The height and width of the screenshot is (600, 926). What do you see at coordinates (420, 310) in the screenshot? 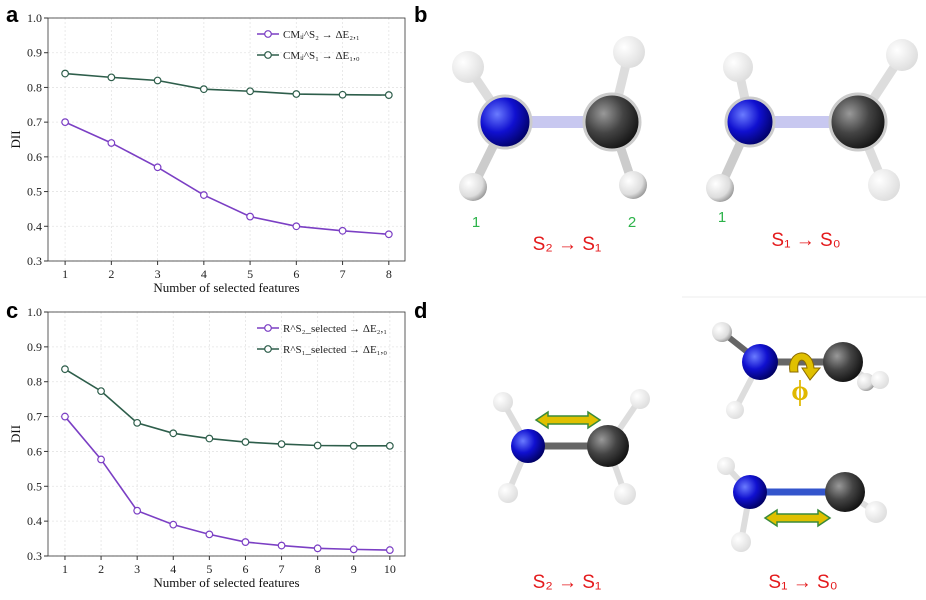
I see `panel-label: d` at bounding box center [420, 310].